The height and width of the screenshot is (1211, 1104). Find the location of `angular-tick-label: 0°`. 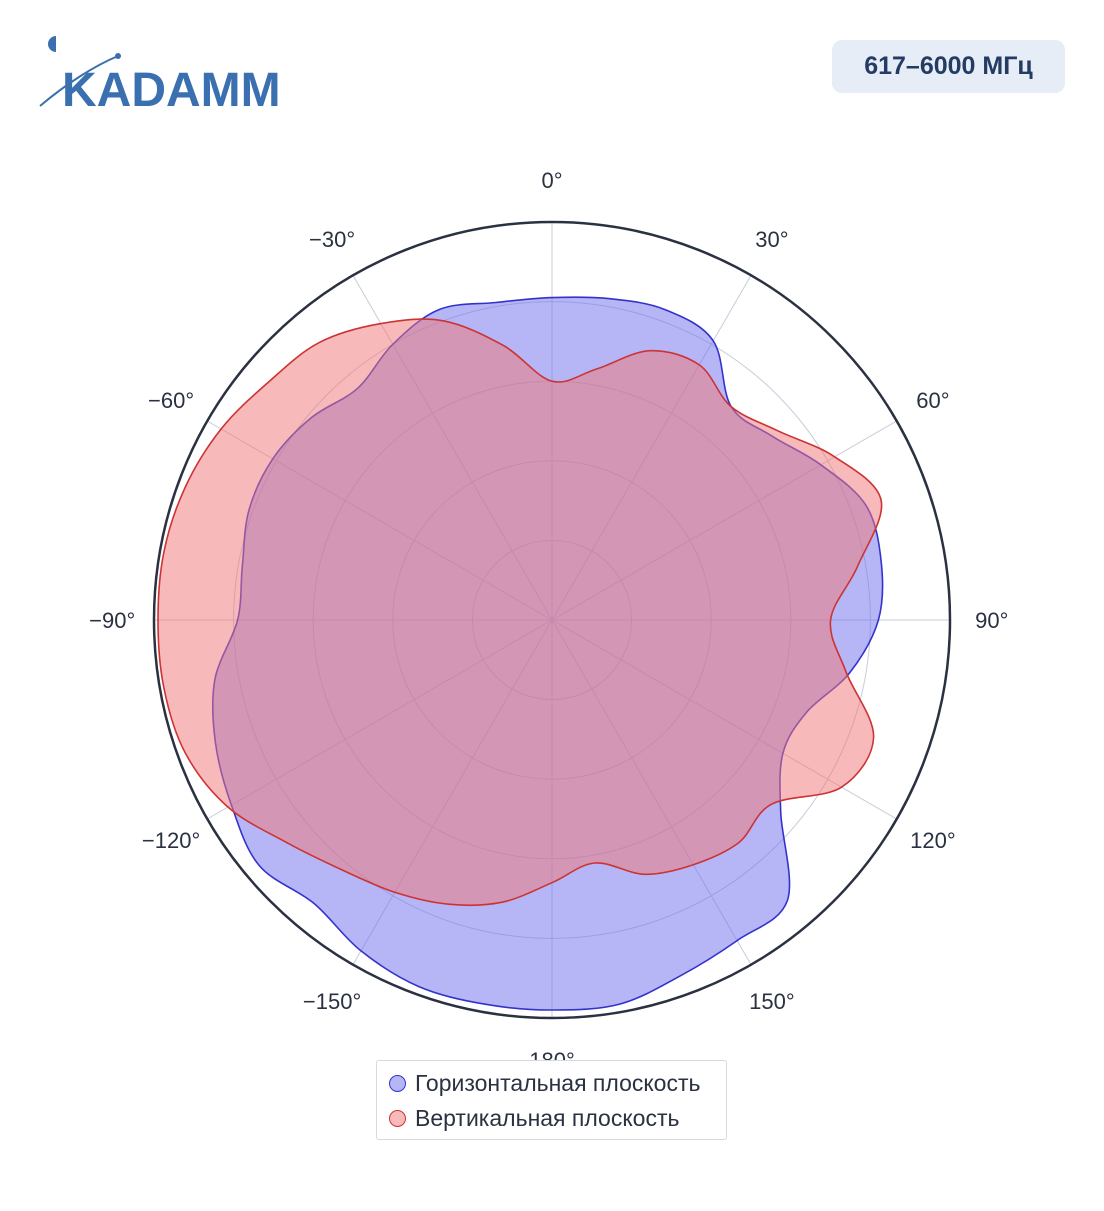

angular-tick-label: 0° is located at coordinates (551, 180).